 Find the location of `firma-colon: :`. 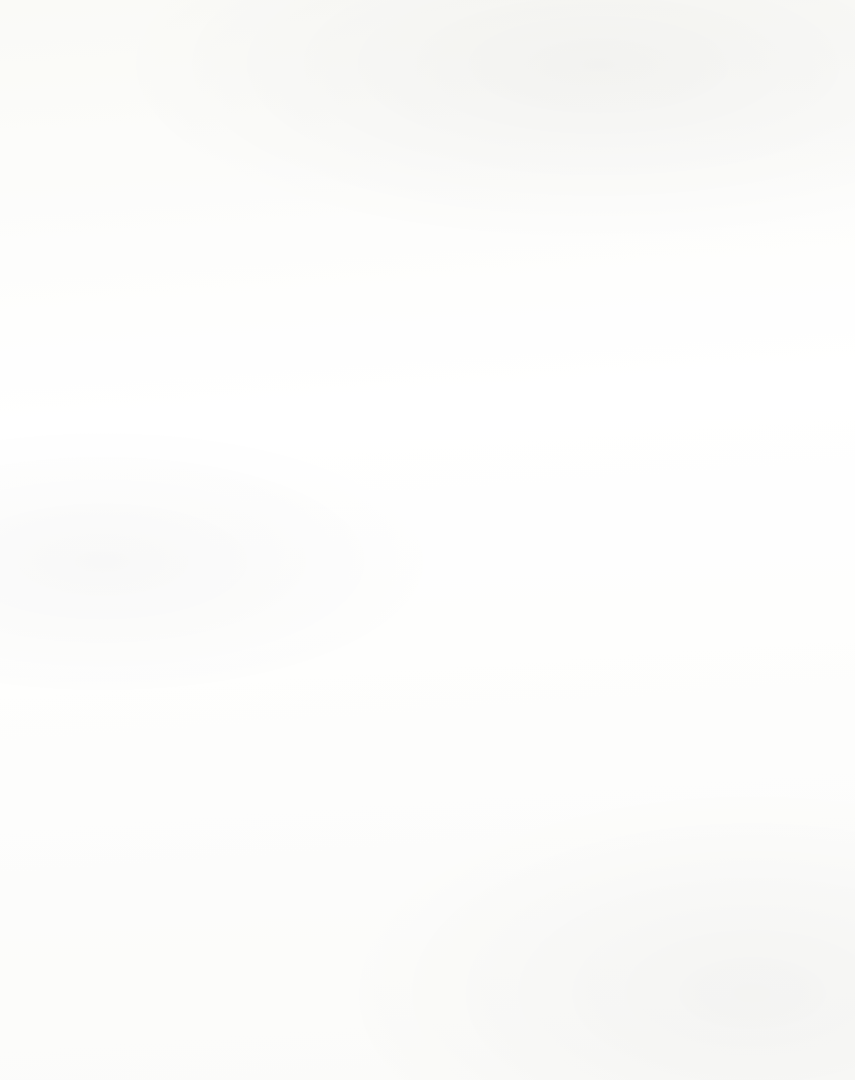

firma-colon: : is located at coordinates (644, 954).